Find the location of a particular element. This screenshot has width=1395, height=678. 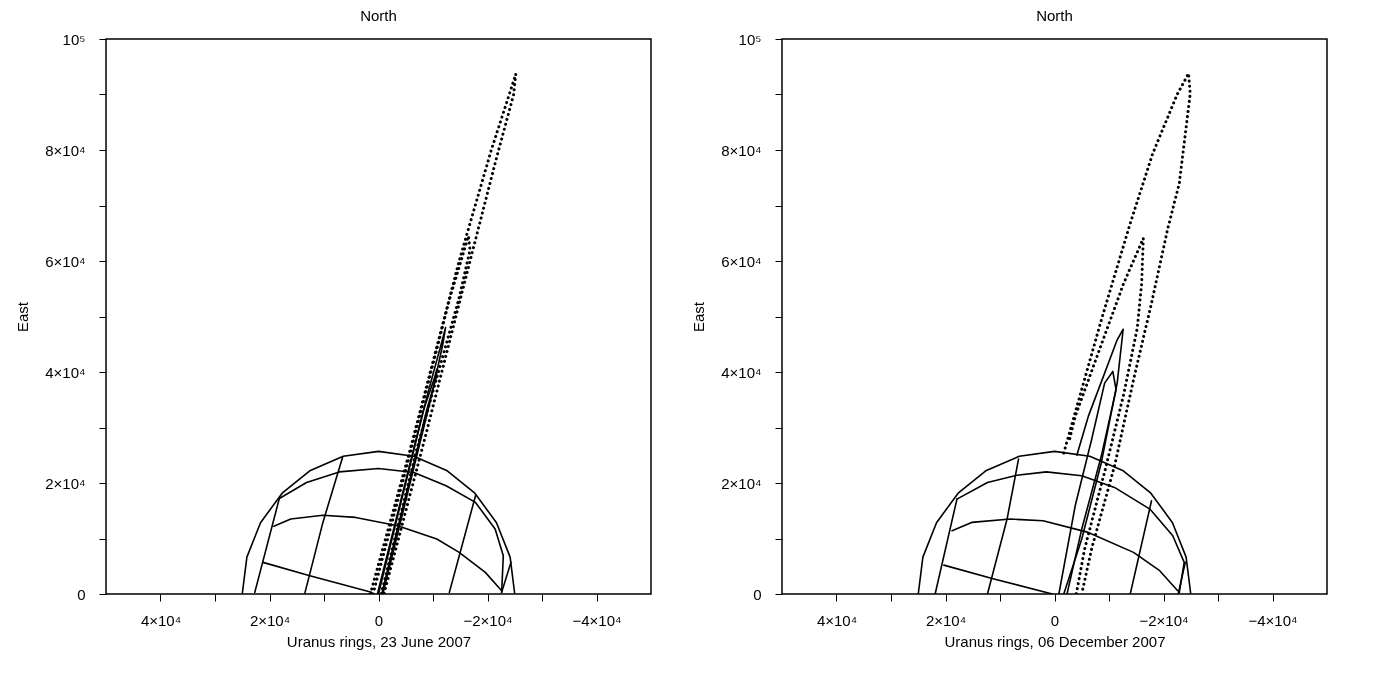

x-axis-title: Uranus rings, 06 December 2007 is located at coordinates (1055, 641).